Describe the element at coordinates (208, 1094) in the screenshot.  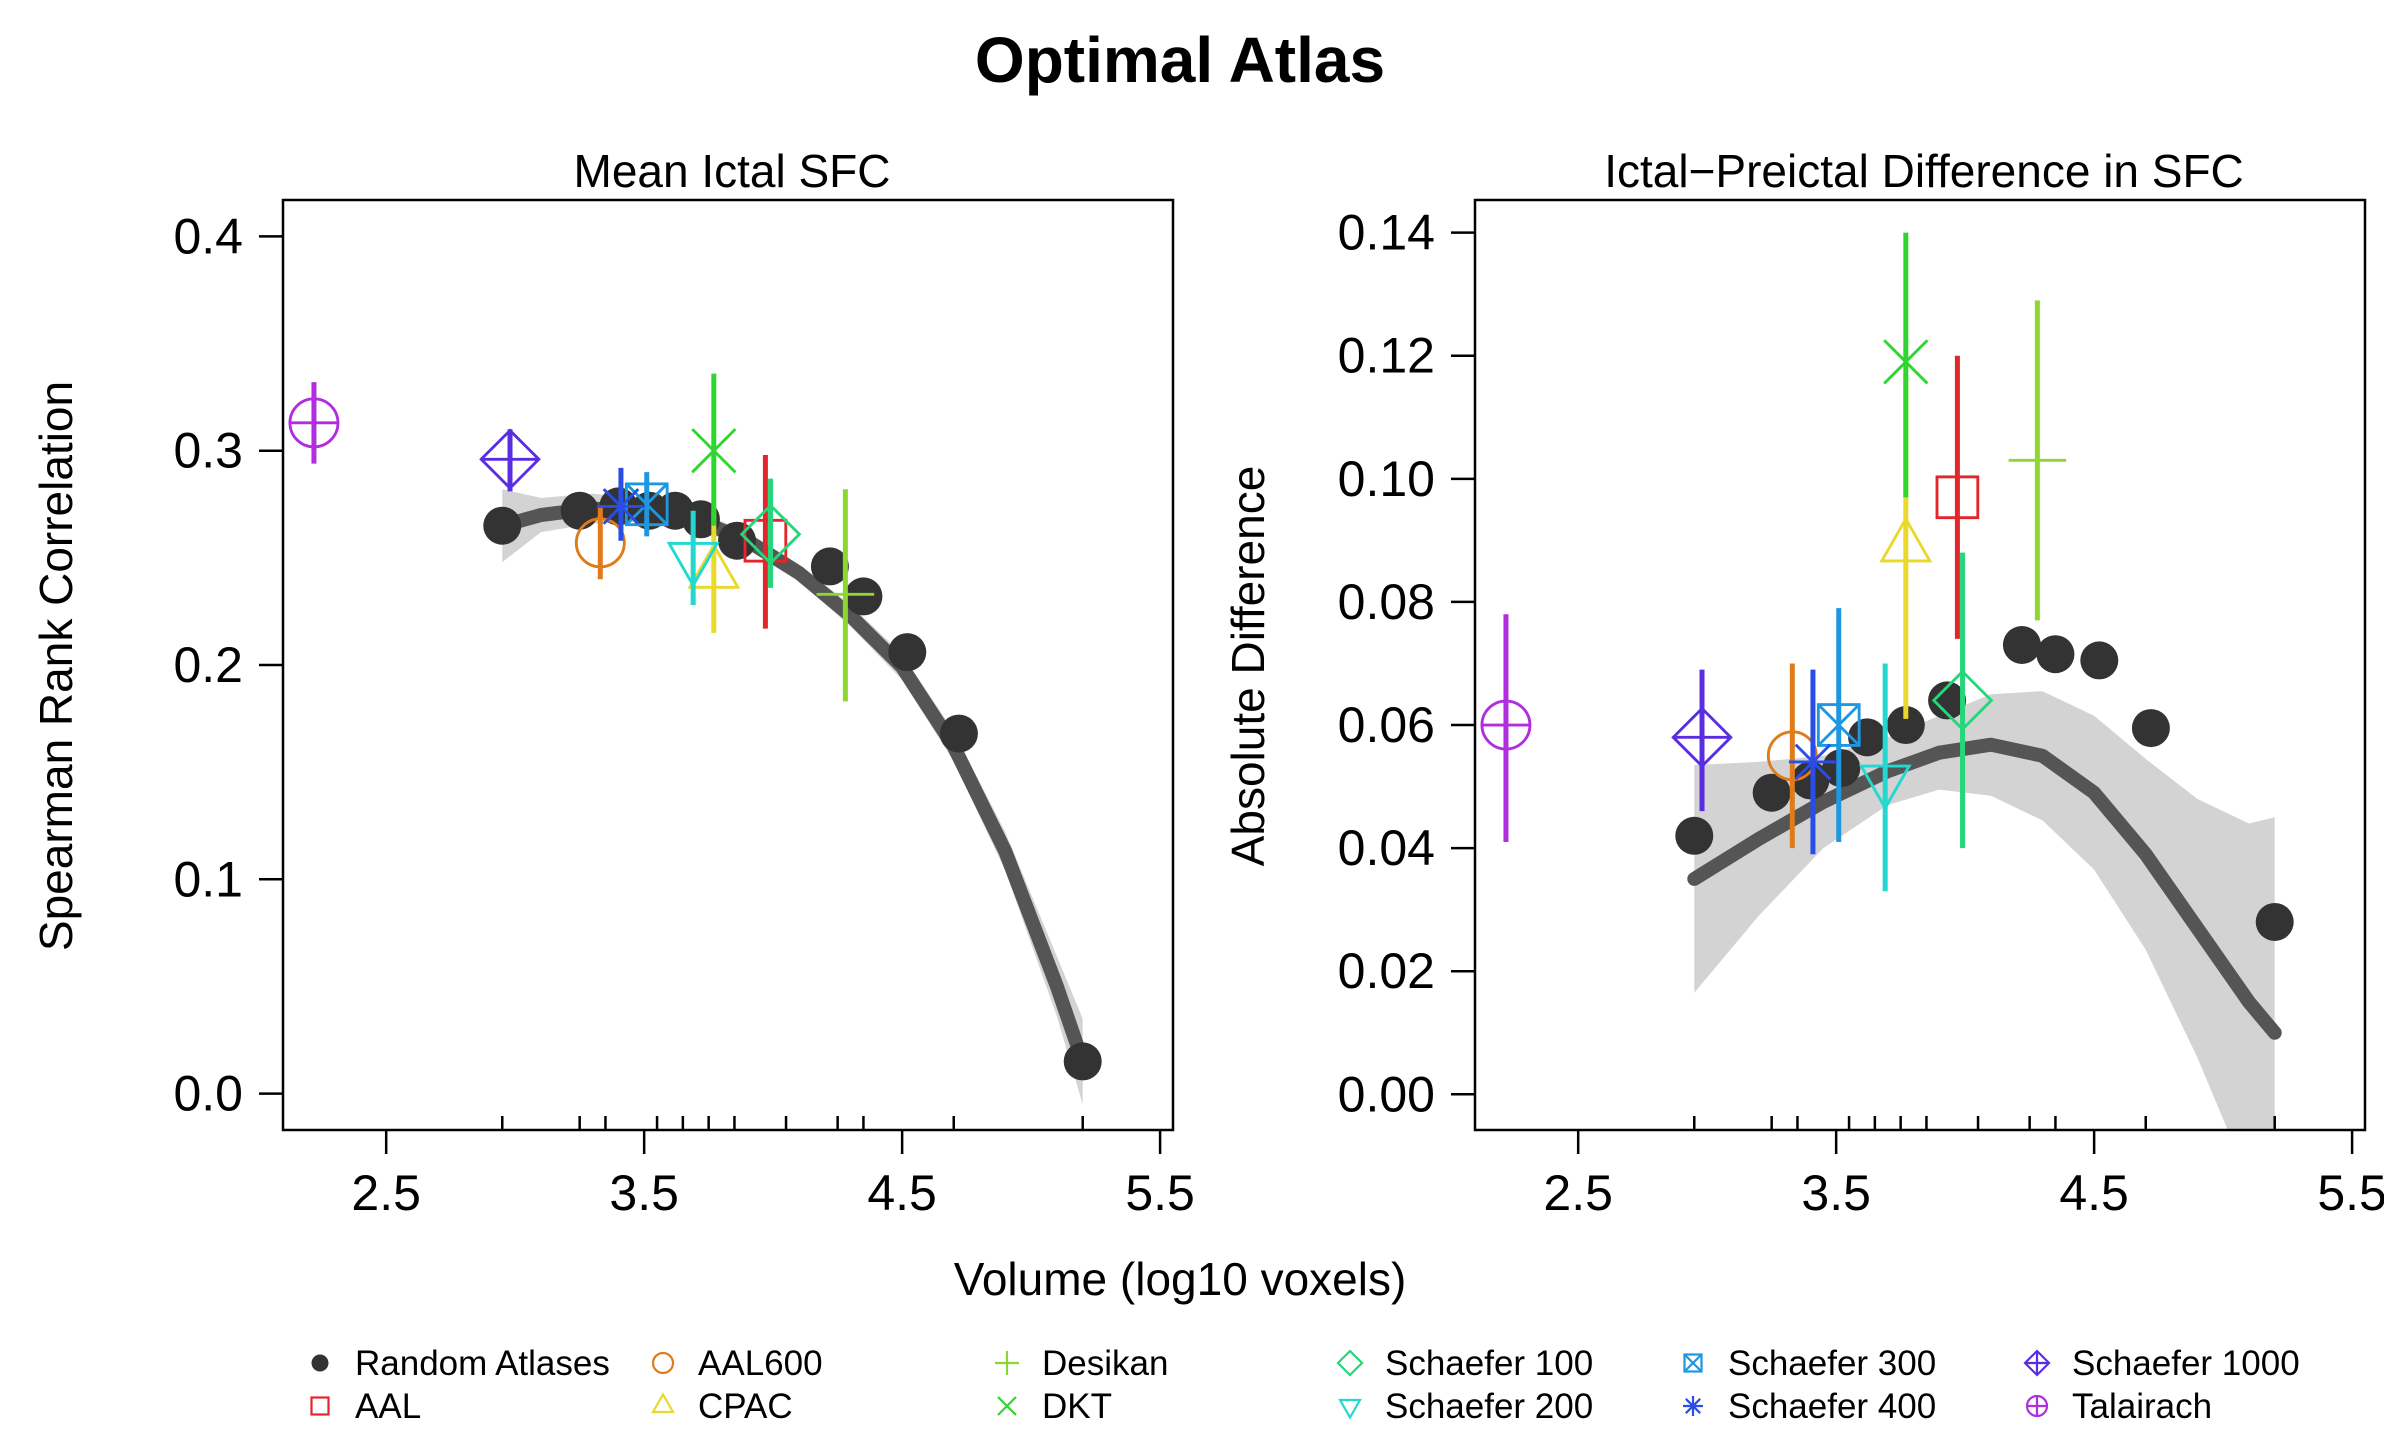
I see `y-tick-label: 0.0` at that location.